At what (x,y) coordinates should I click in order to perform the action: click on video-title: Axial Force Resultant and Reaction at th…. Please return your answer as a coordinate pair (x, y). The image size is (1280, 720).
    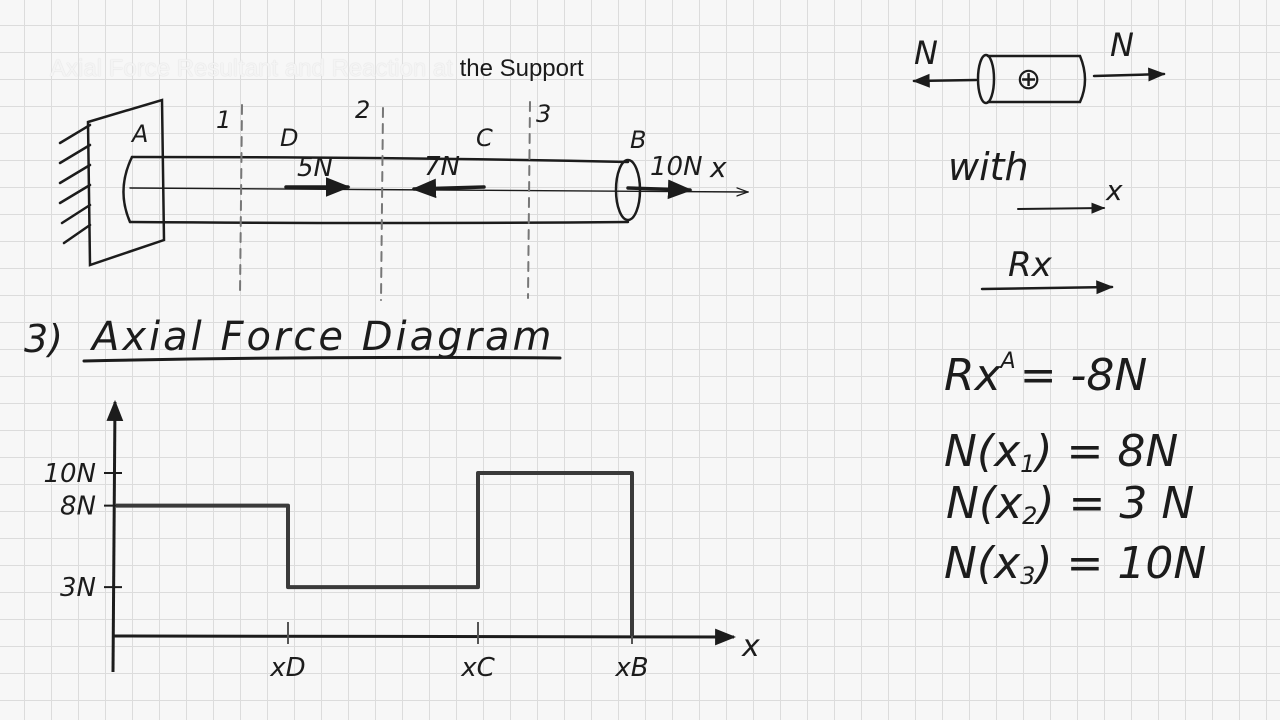
    Looking at the image, I should click on (317, 69).